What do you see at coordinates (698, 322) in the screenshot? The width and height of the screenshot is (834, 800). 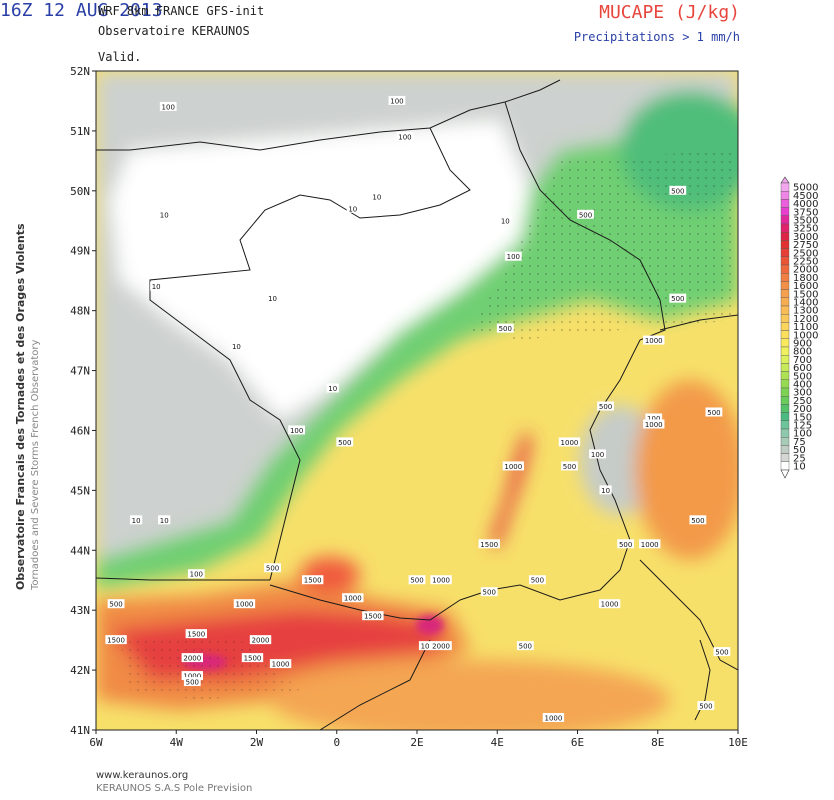 I see `swiss-border` at bounding box center [698, 322].